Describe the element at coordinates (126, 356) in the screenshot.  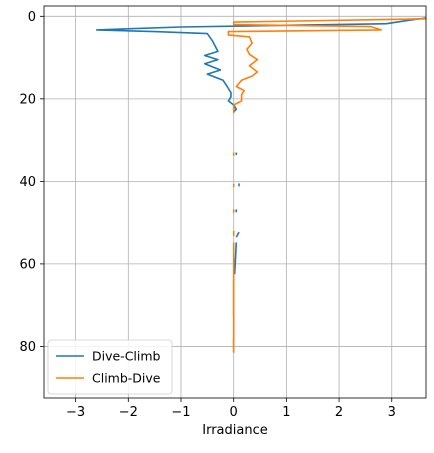
I see `legend-label: Dive-Climb` at that location.